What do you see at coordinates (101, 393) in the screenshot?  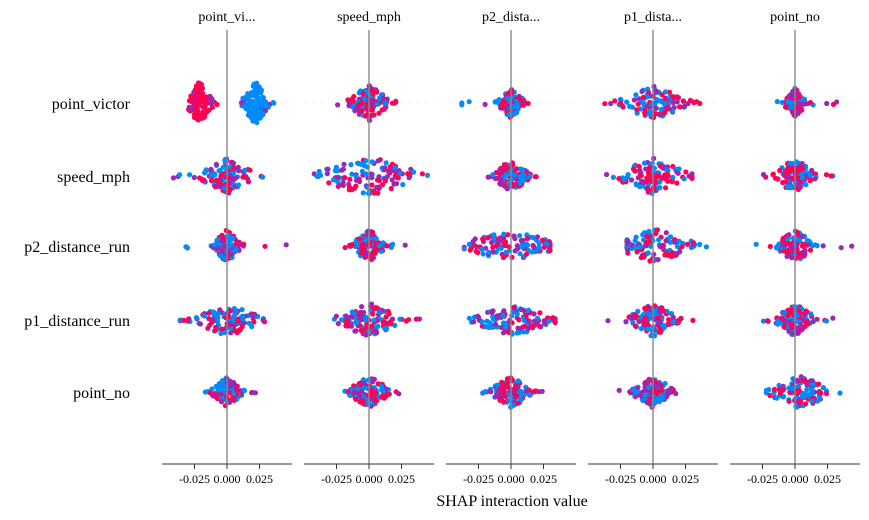 I see `row-label: point_no` at bounding box center [101, 393].